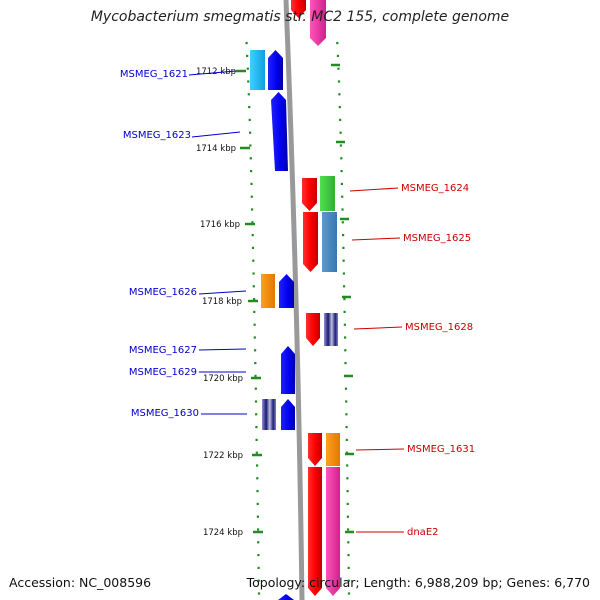 The height and width of the screenshot is (600, 600). I want to click on gene-label: MSMEG_1631, so click(441, 449).